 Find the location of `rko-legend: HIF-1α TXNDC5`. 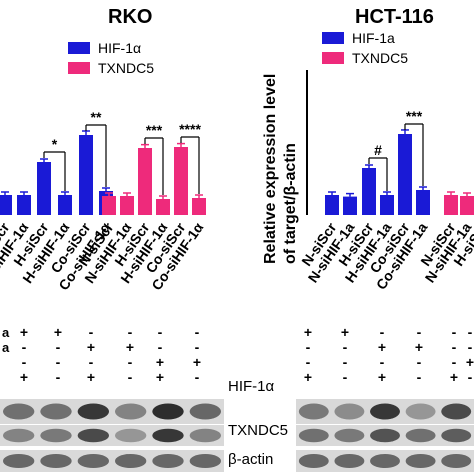

rko-legend: HIF-1α TXNDC5 is located at coordinates (111, 58).